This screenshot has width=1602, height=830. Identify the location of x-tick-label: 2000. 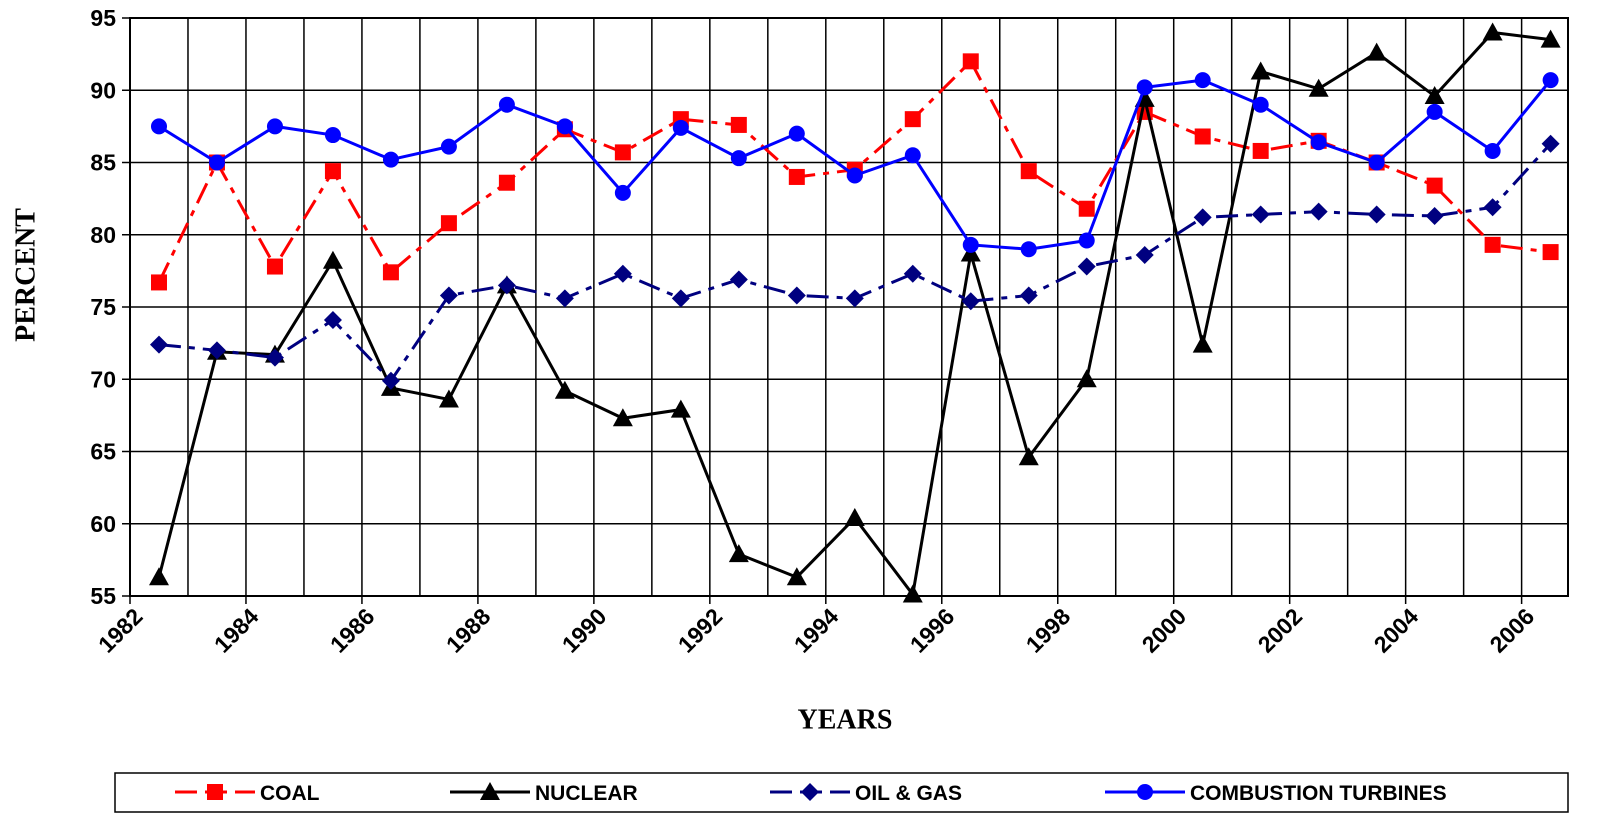
(1164, 630).